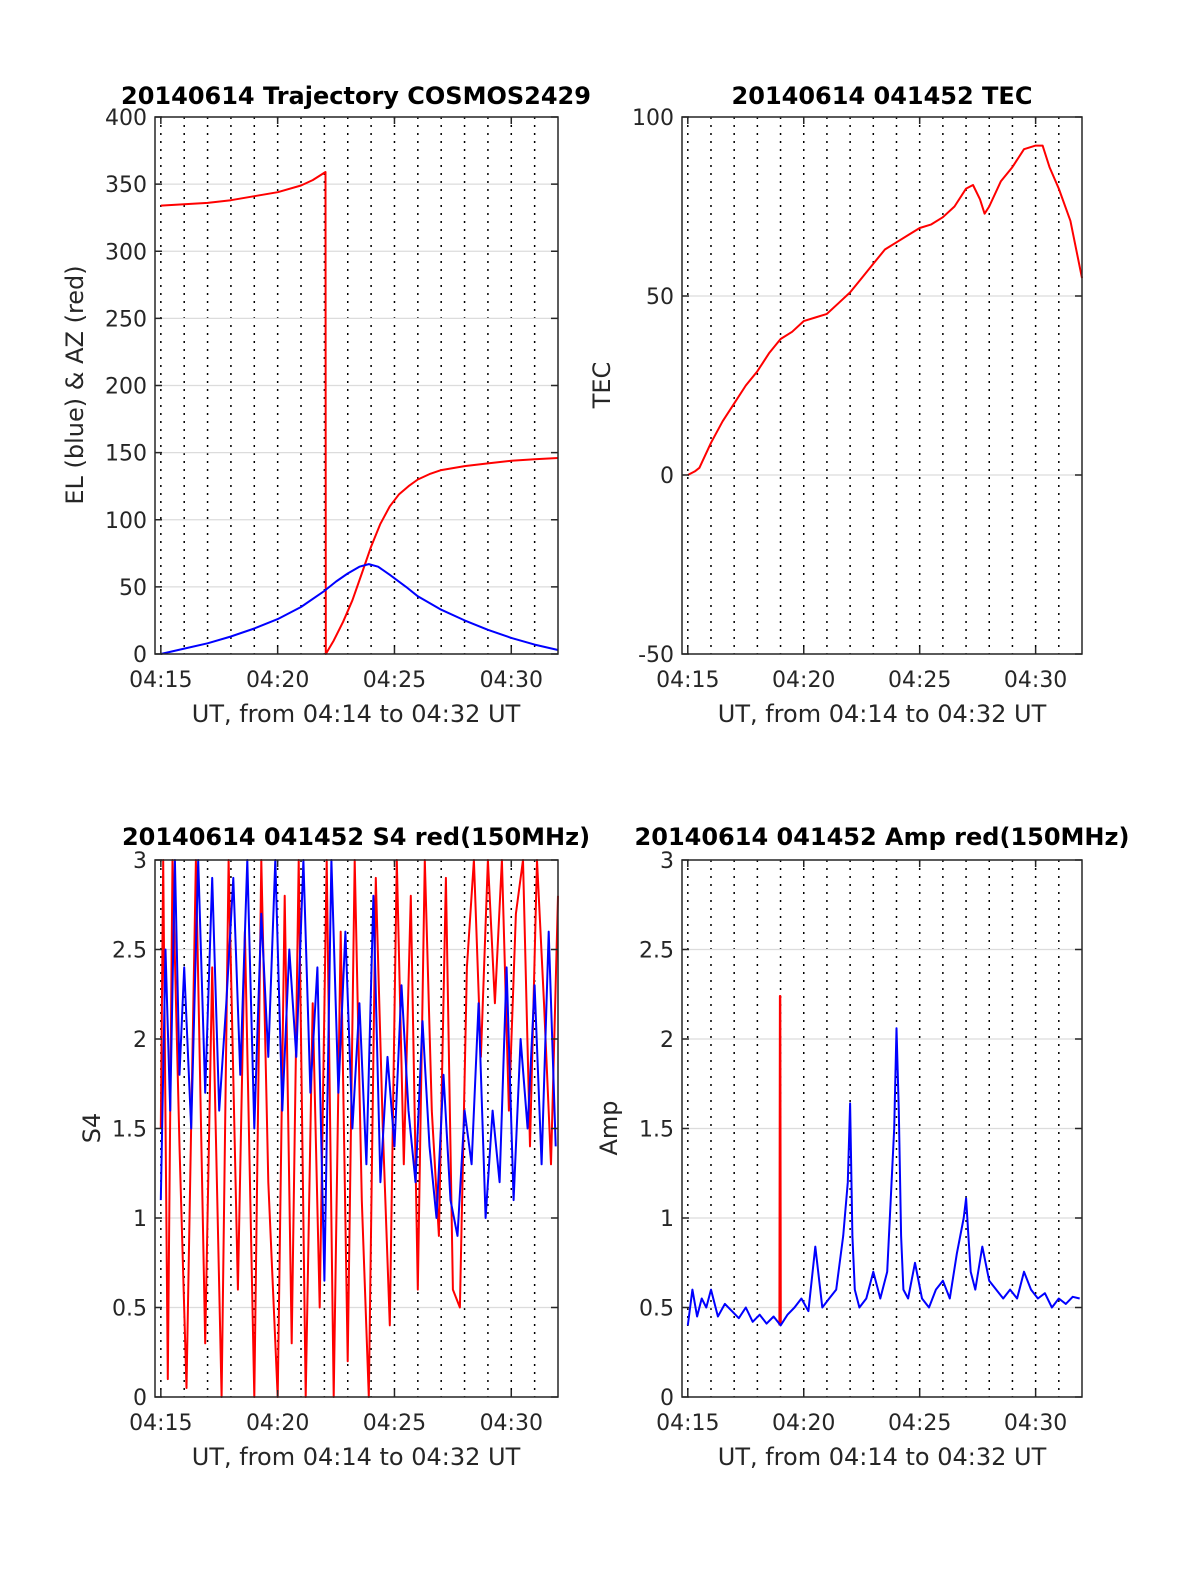  I want to click on y-tick-label: -50, so click(656, 655).